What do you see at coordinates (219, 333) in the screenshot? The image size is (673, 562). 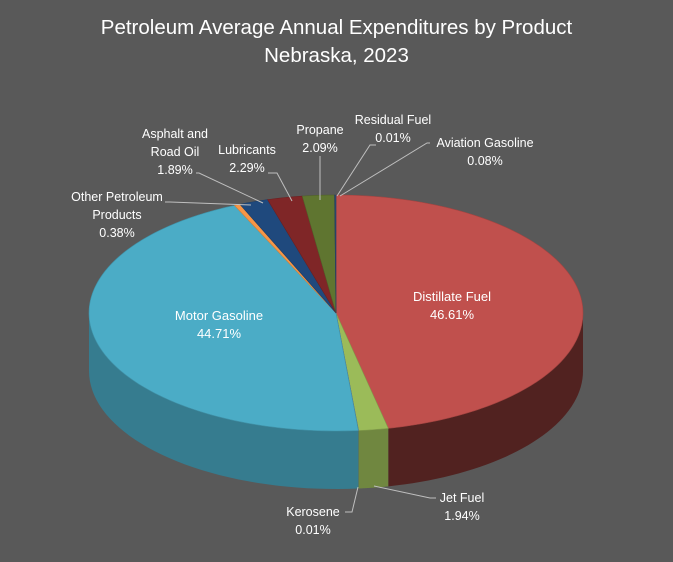 I see `label-motor-value: 44.71%` at bounding box center [219, 333].